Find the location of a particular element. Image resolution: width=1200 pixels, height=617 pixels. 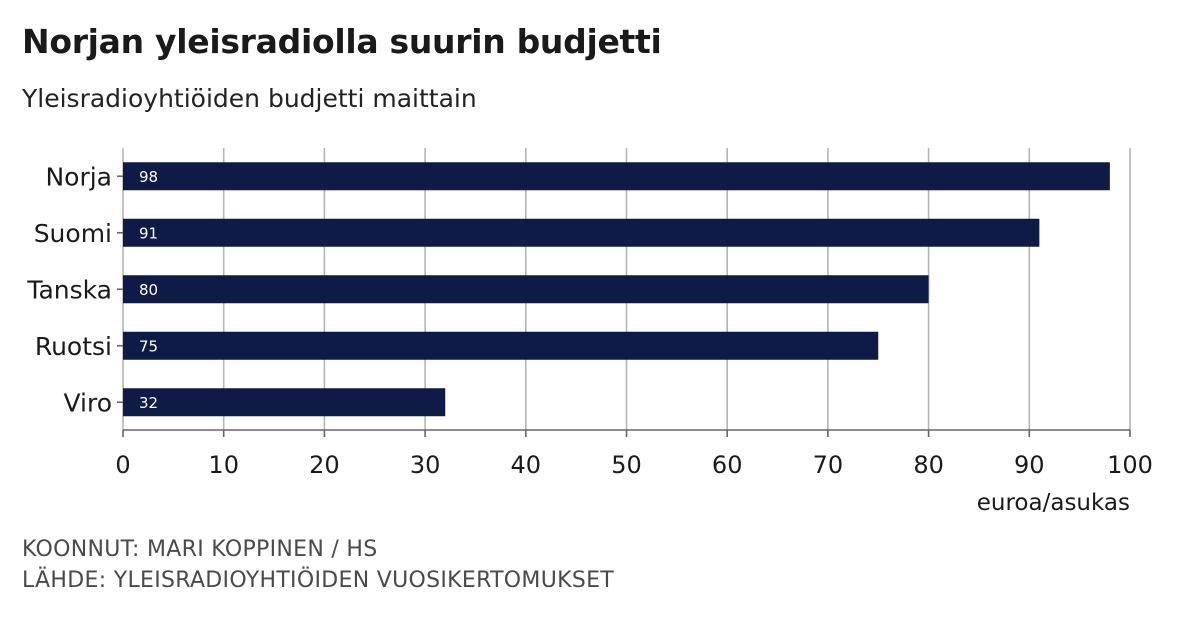

bar-value-label: 32 is located at coordinates (148, 403).